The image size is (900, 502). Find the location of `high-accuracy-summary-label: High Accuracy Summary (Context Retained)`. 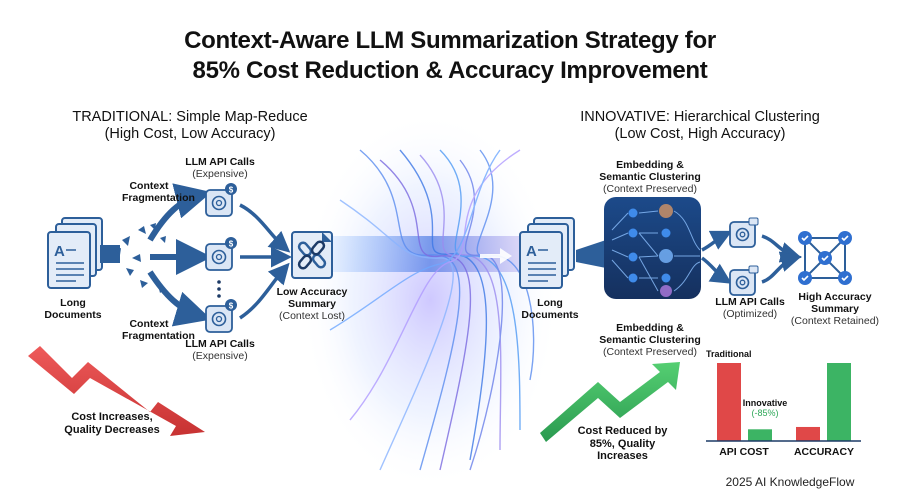

high-accuracy-summary-label: High Accuracy Summary (Context Retained) is located at coordinates (835, 309).